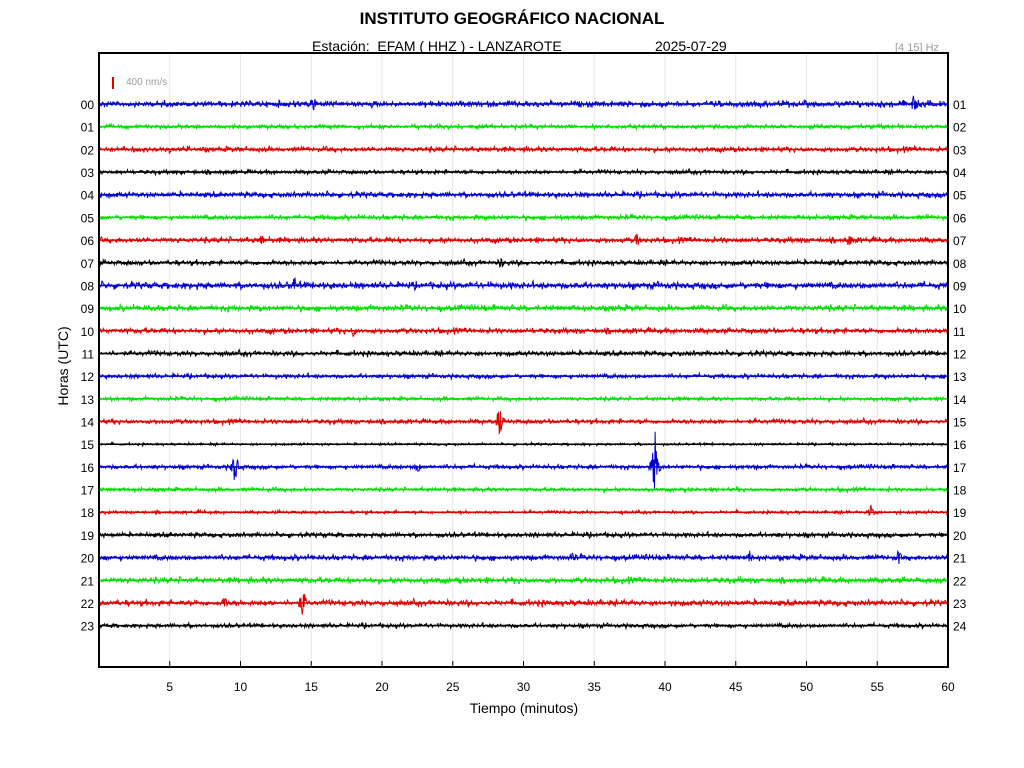  Describe the element at coordinates (88, 423) in the screenshot. I see `hour-label-left: 14` at that location.